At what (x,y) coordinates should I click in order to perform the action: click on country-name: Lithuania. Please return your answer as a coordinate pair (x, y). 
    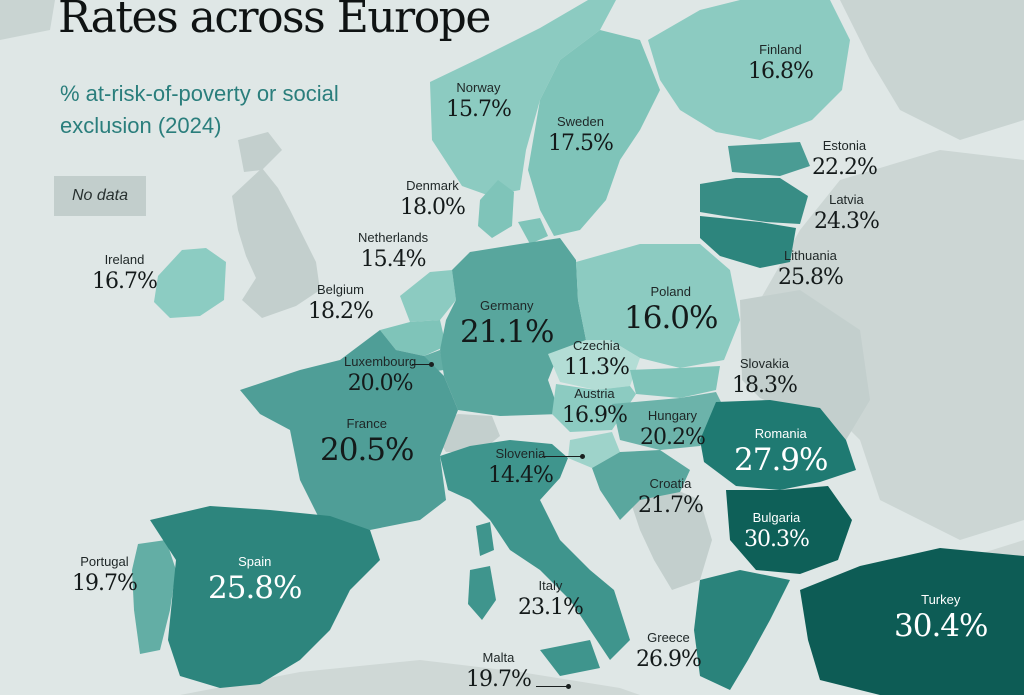
    Looking at the image, I should click on (810, 255).